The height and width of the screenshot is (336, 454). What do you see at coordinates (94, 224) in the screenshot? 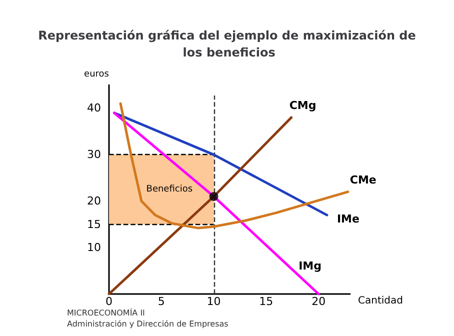
I see `y-tick-label: 15` at bounding box center [94, 224].